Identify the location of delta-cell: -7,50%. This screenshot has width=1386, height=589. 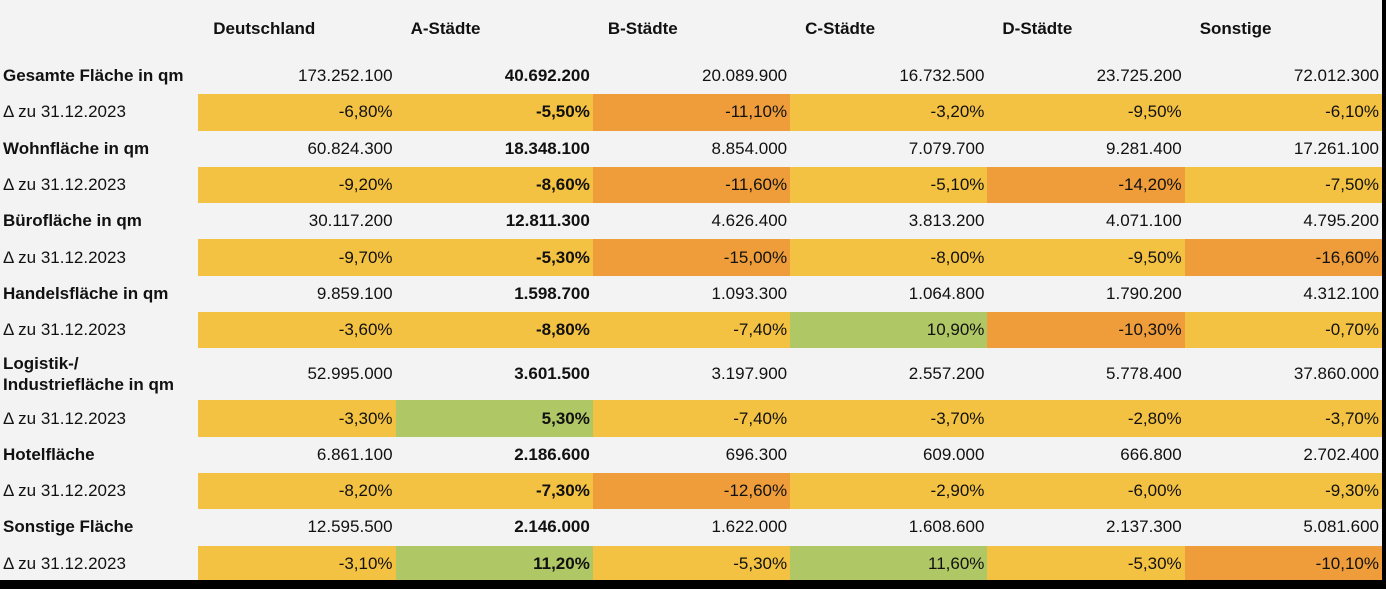
(1283, 185).